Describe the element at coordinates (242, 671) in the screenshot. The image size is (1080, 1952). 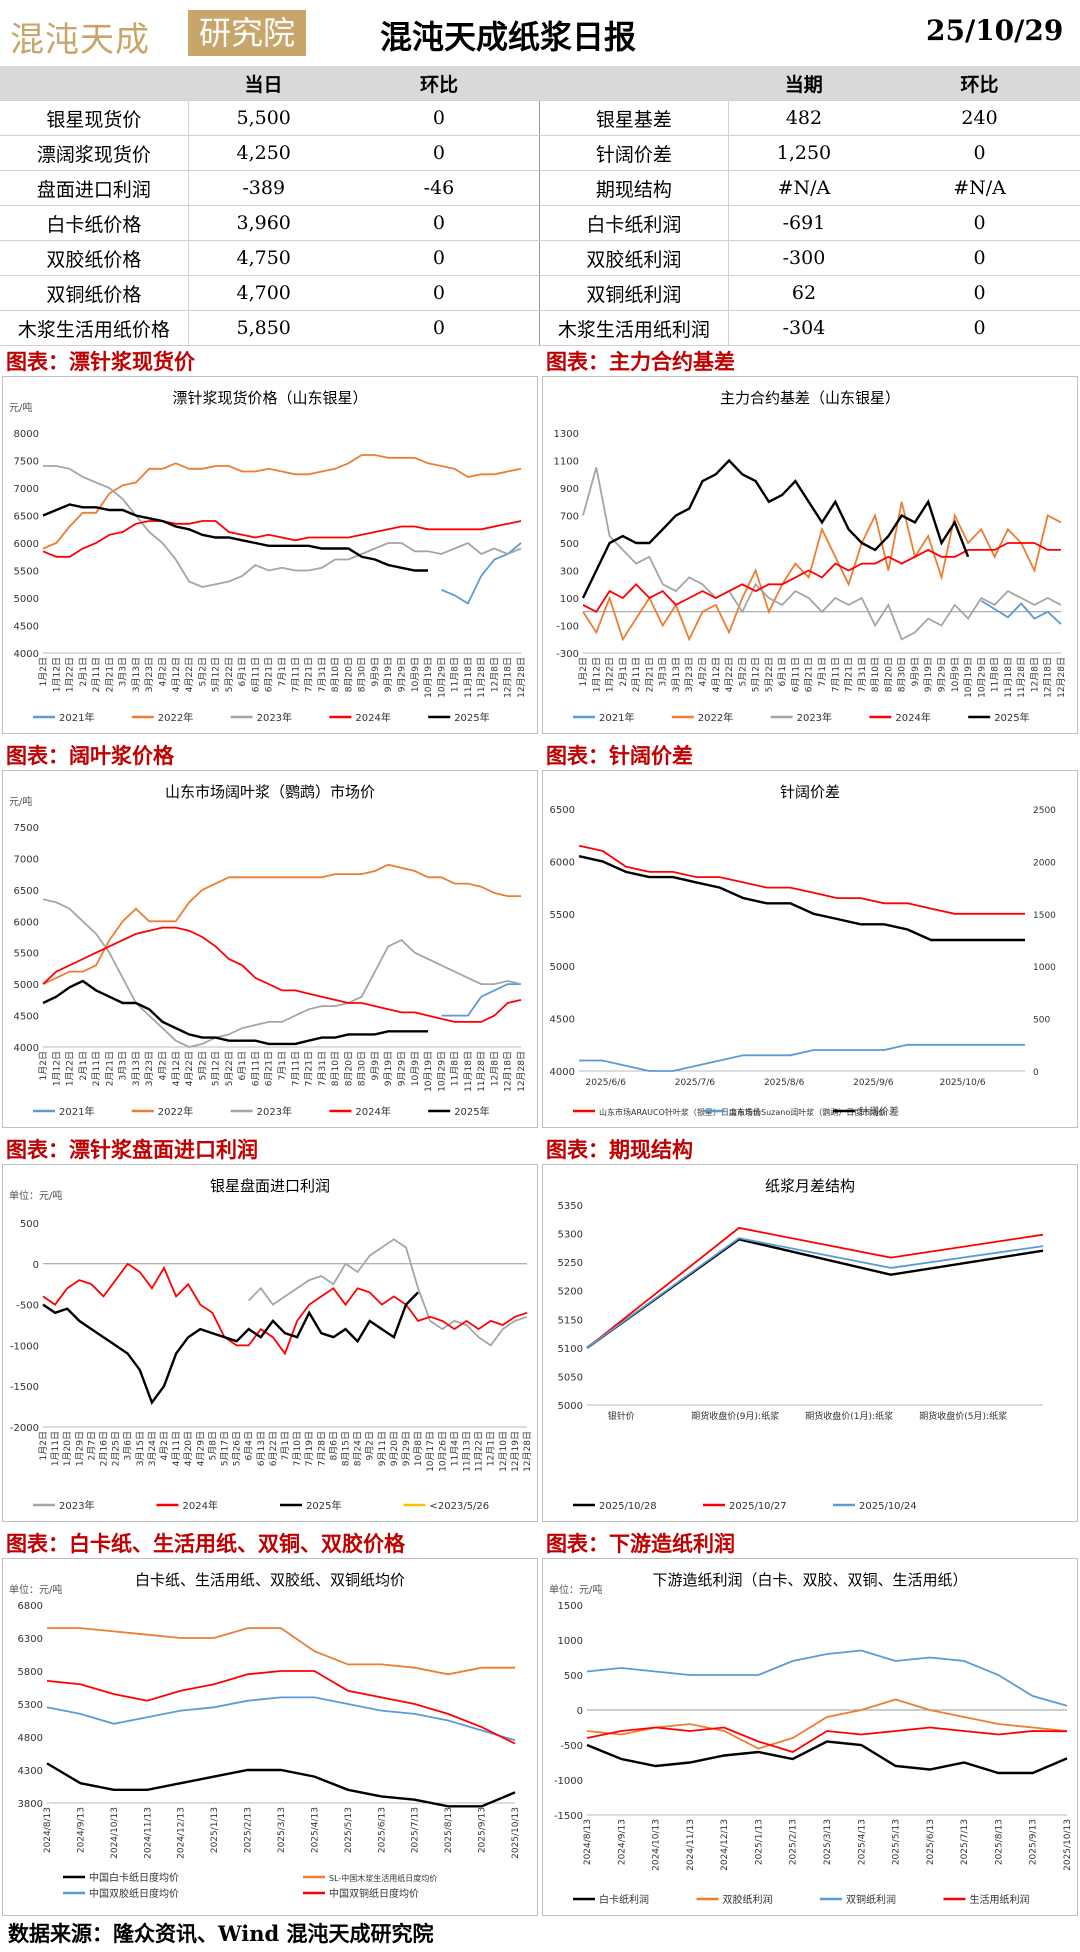
I see `x-tick-label: 6月1日` at that location.